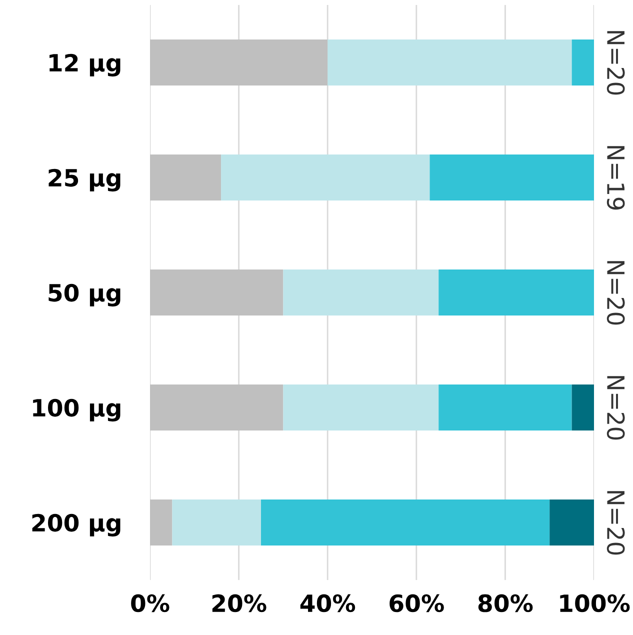 This screenshot has height=635, width=633. Describe the element at coordinates (615, 178) in the screenshot. I see `text: N=19` at that location.